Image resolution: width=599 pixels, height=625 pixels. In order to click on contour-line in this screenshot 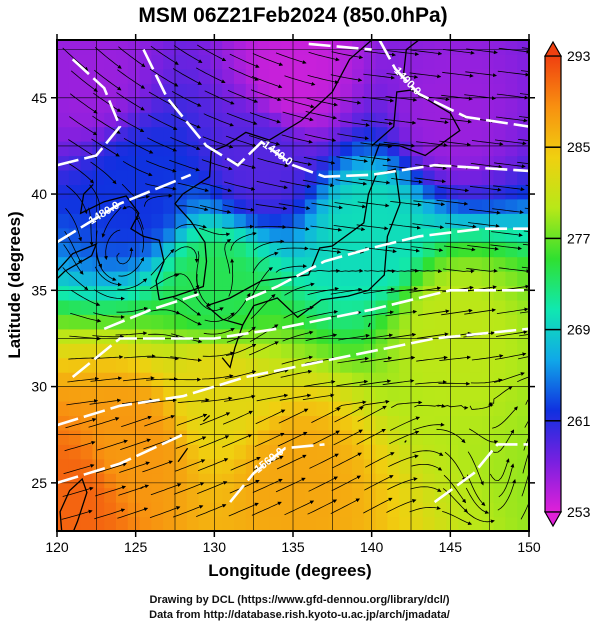, I will do `click(300, 334)`.